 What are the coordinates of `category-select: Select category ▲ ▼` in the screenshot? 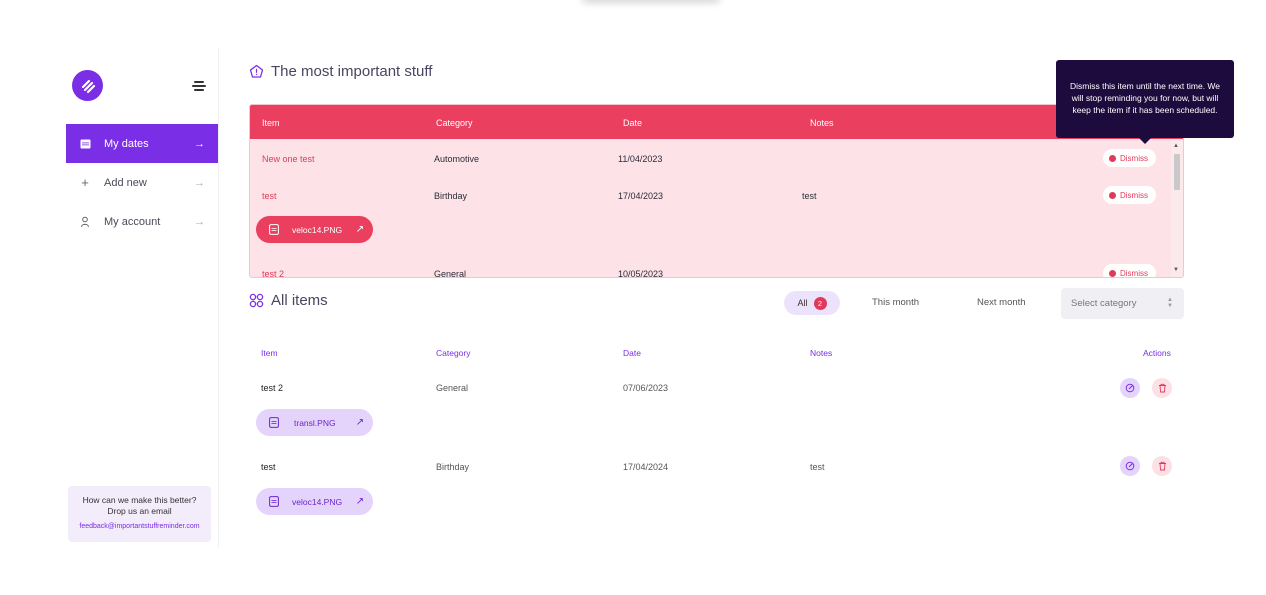 It's located at (1122, 303).